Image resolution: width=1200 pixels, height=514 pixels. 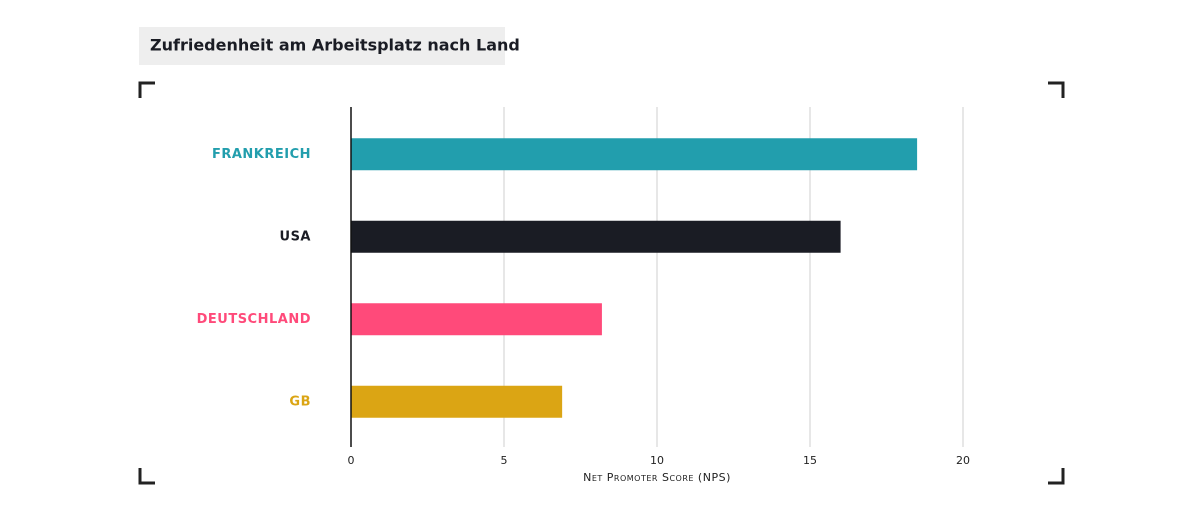 I want to click on x-tick-label: 5, so click(x=504, y=460).